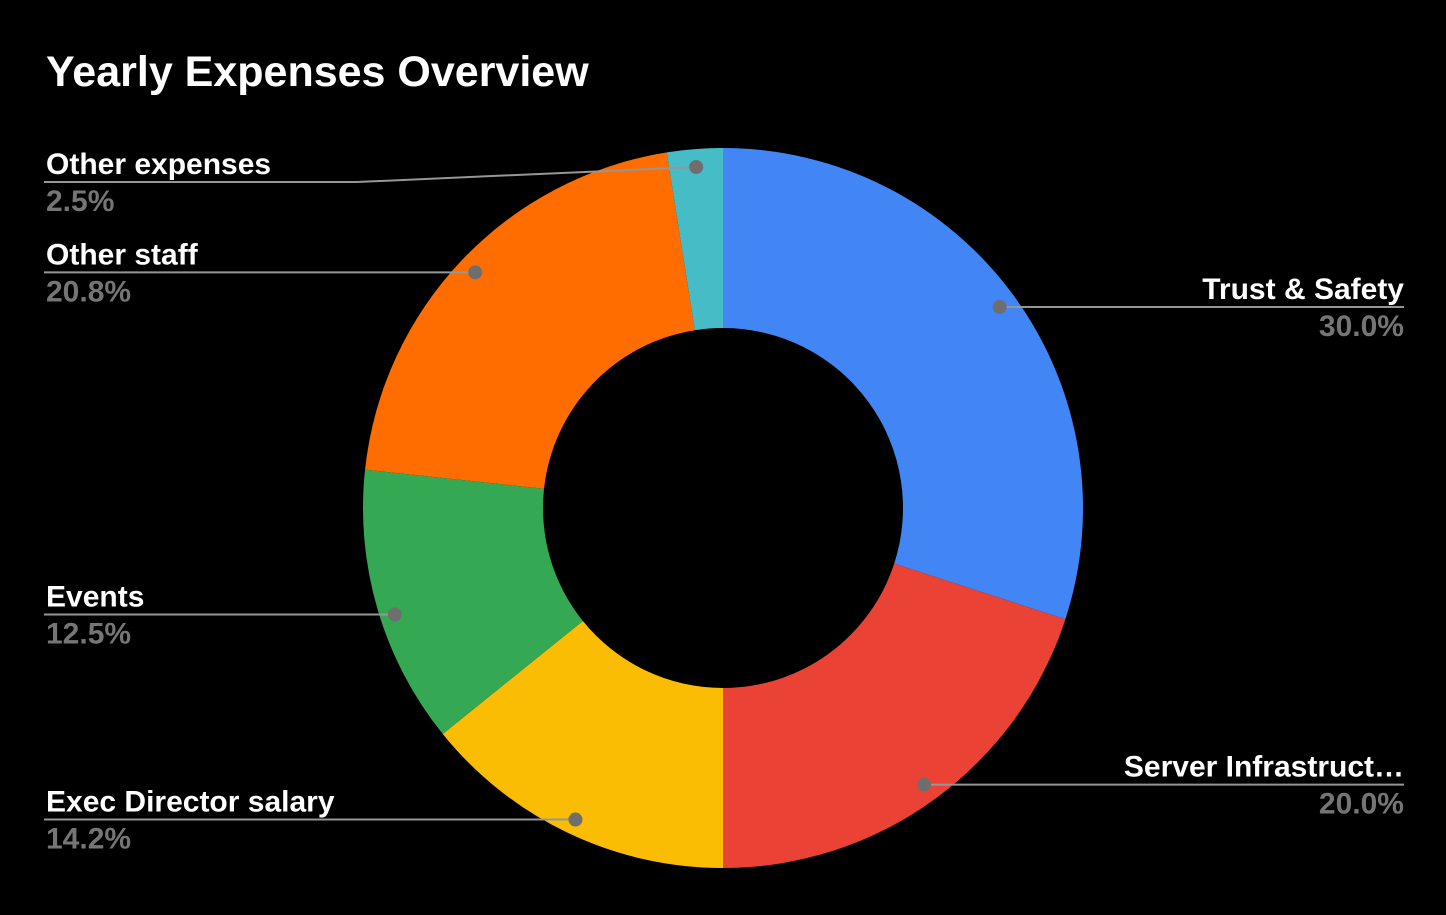 Image resolution: width=1446 pixels, height=915 pixels. Describe the element at coordinates (317, 72) in the screenshot. I see `chart-title: Yearly Expenses Overview` at that location.